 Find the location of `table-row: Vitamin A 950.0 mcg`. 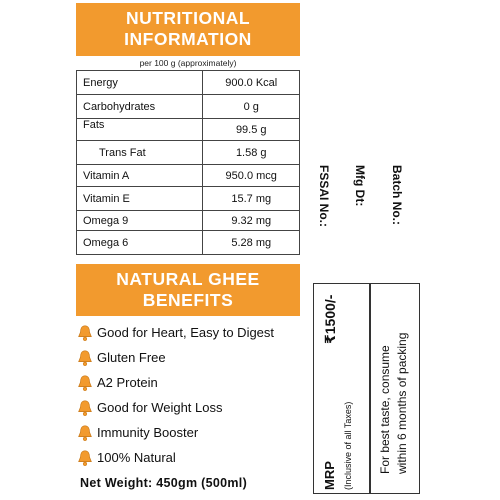

table-row: Vitamin A 950.0 mcg is located at coordinates (187, 175).